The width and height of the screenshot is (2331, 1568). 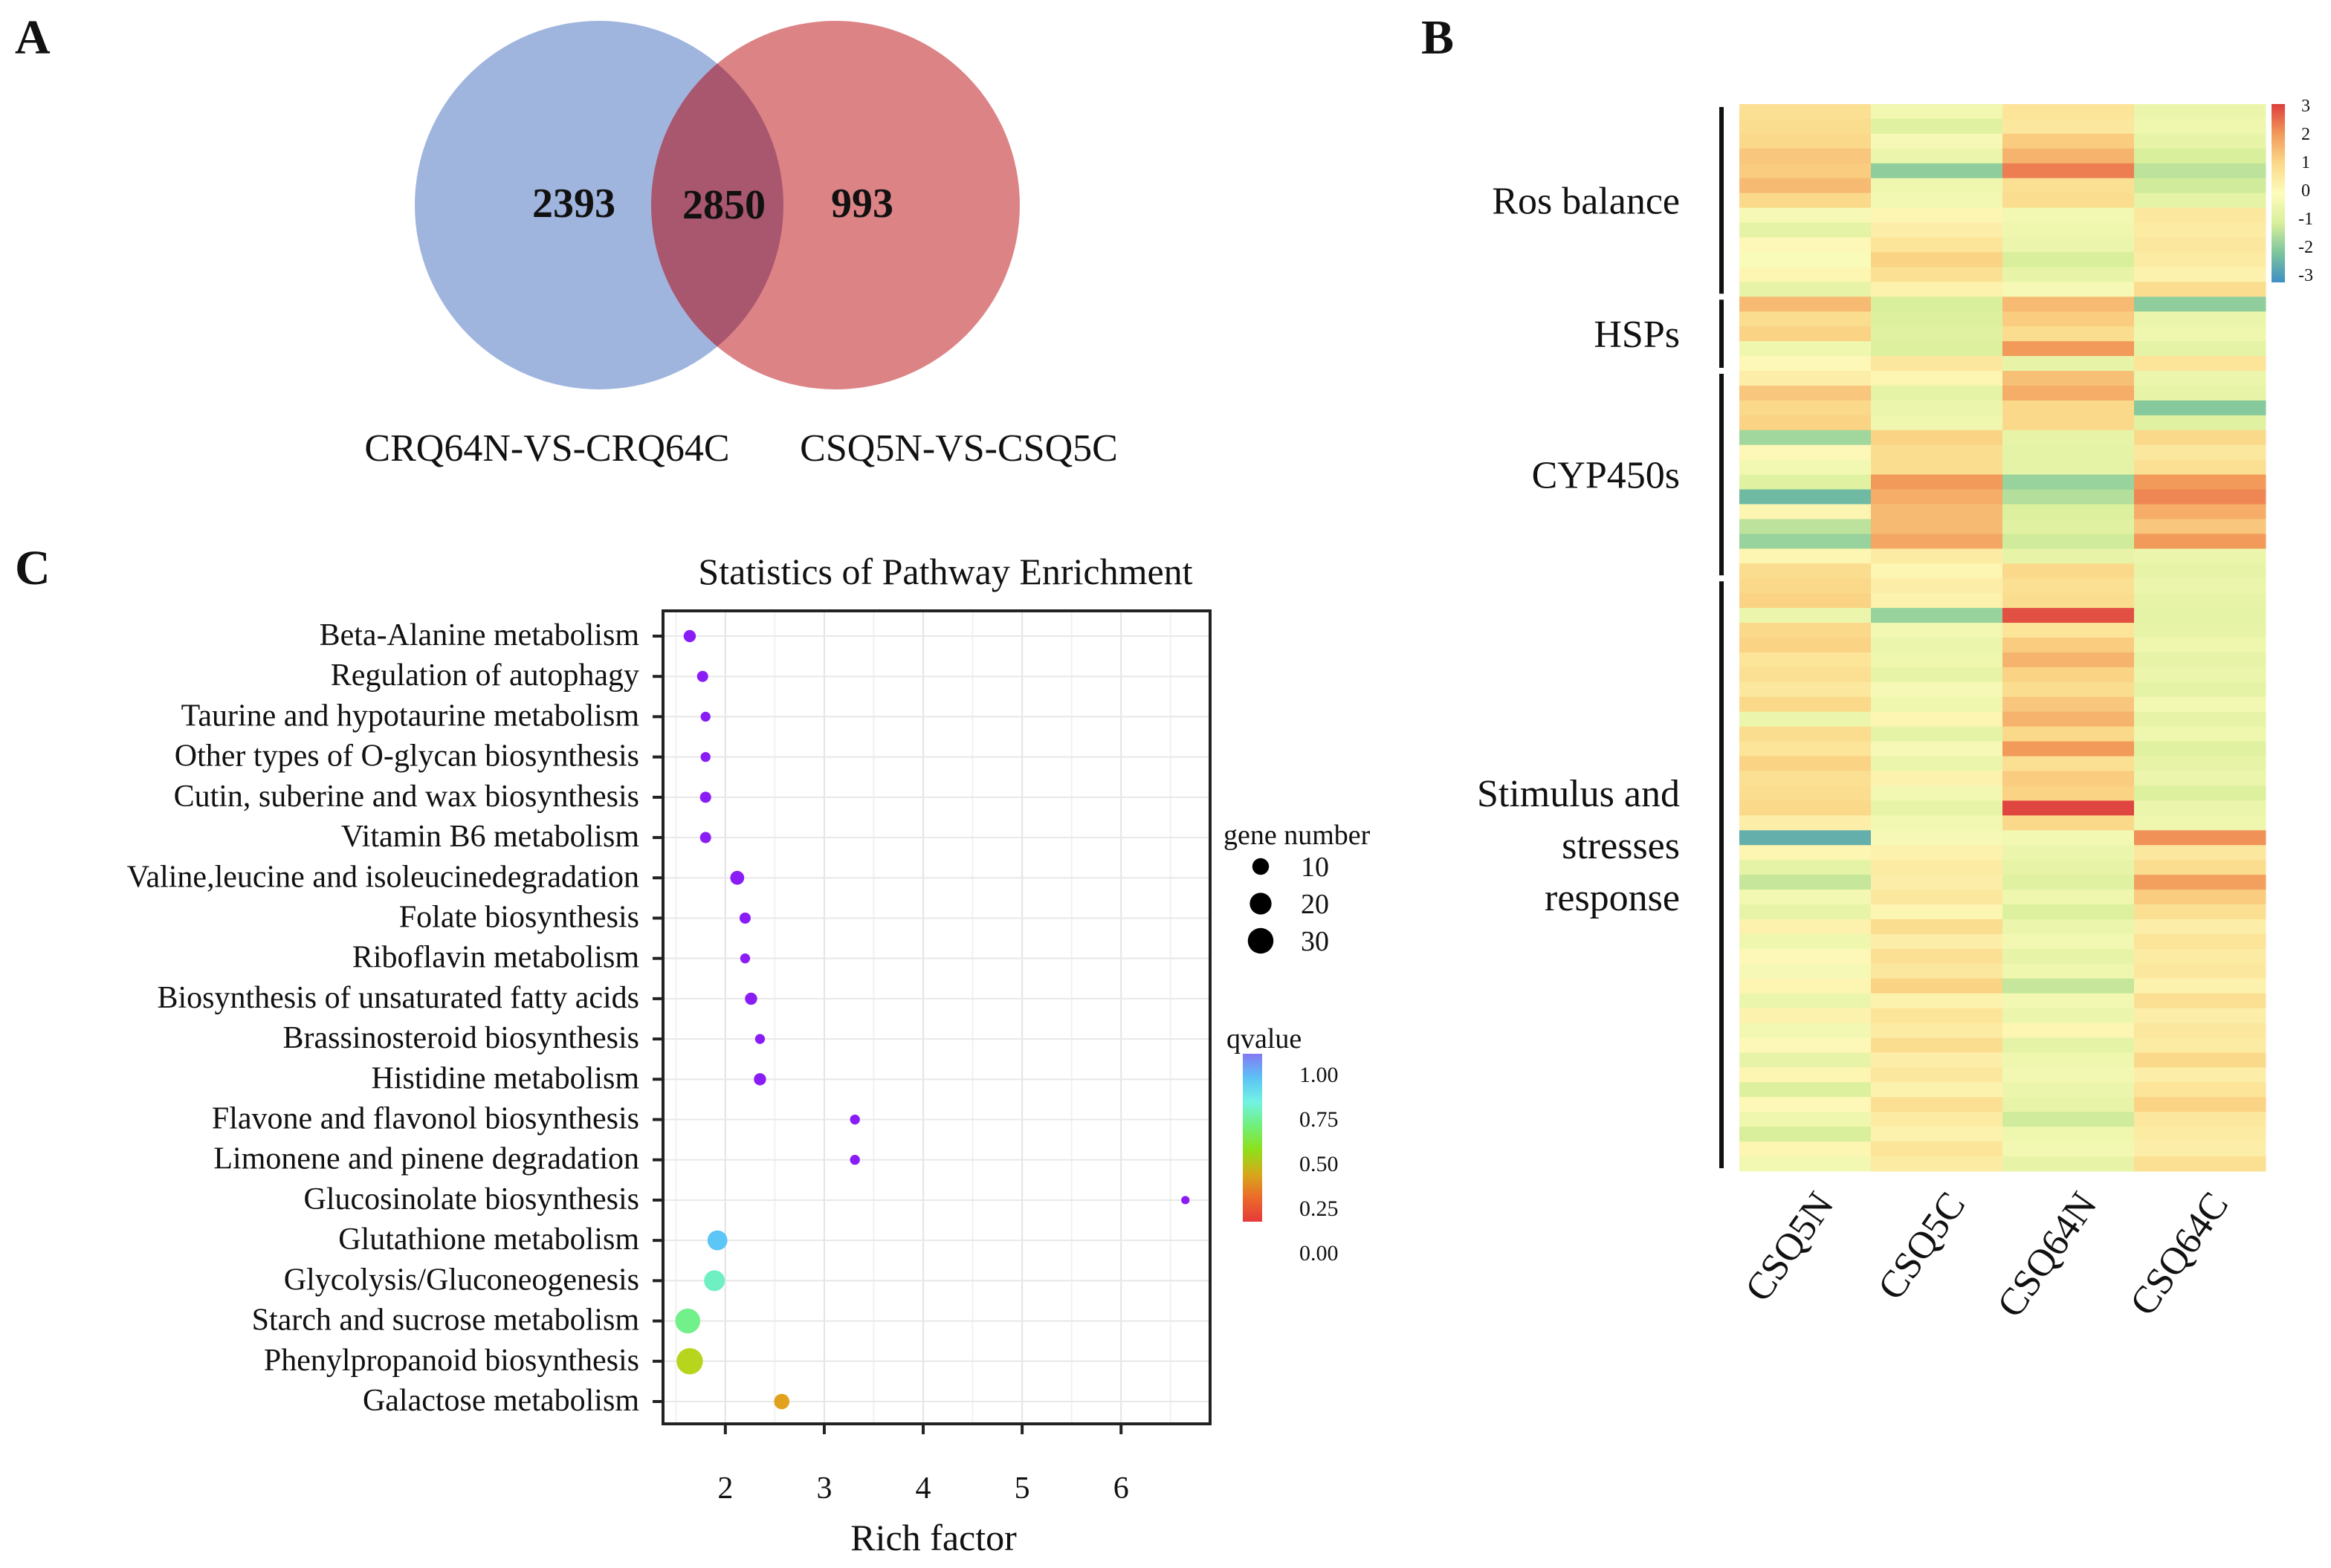 I want to click on y-tick-label: Other types of O-glycan biosynthesis, so click(x=407, y=756).